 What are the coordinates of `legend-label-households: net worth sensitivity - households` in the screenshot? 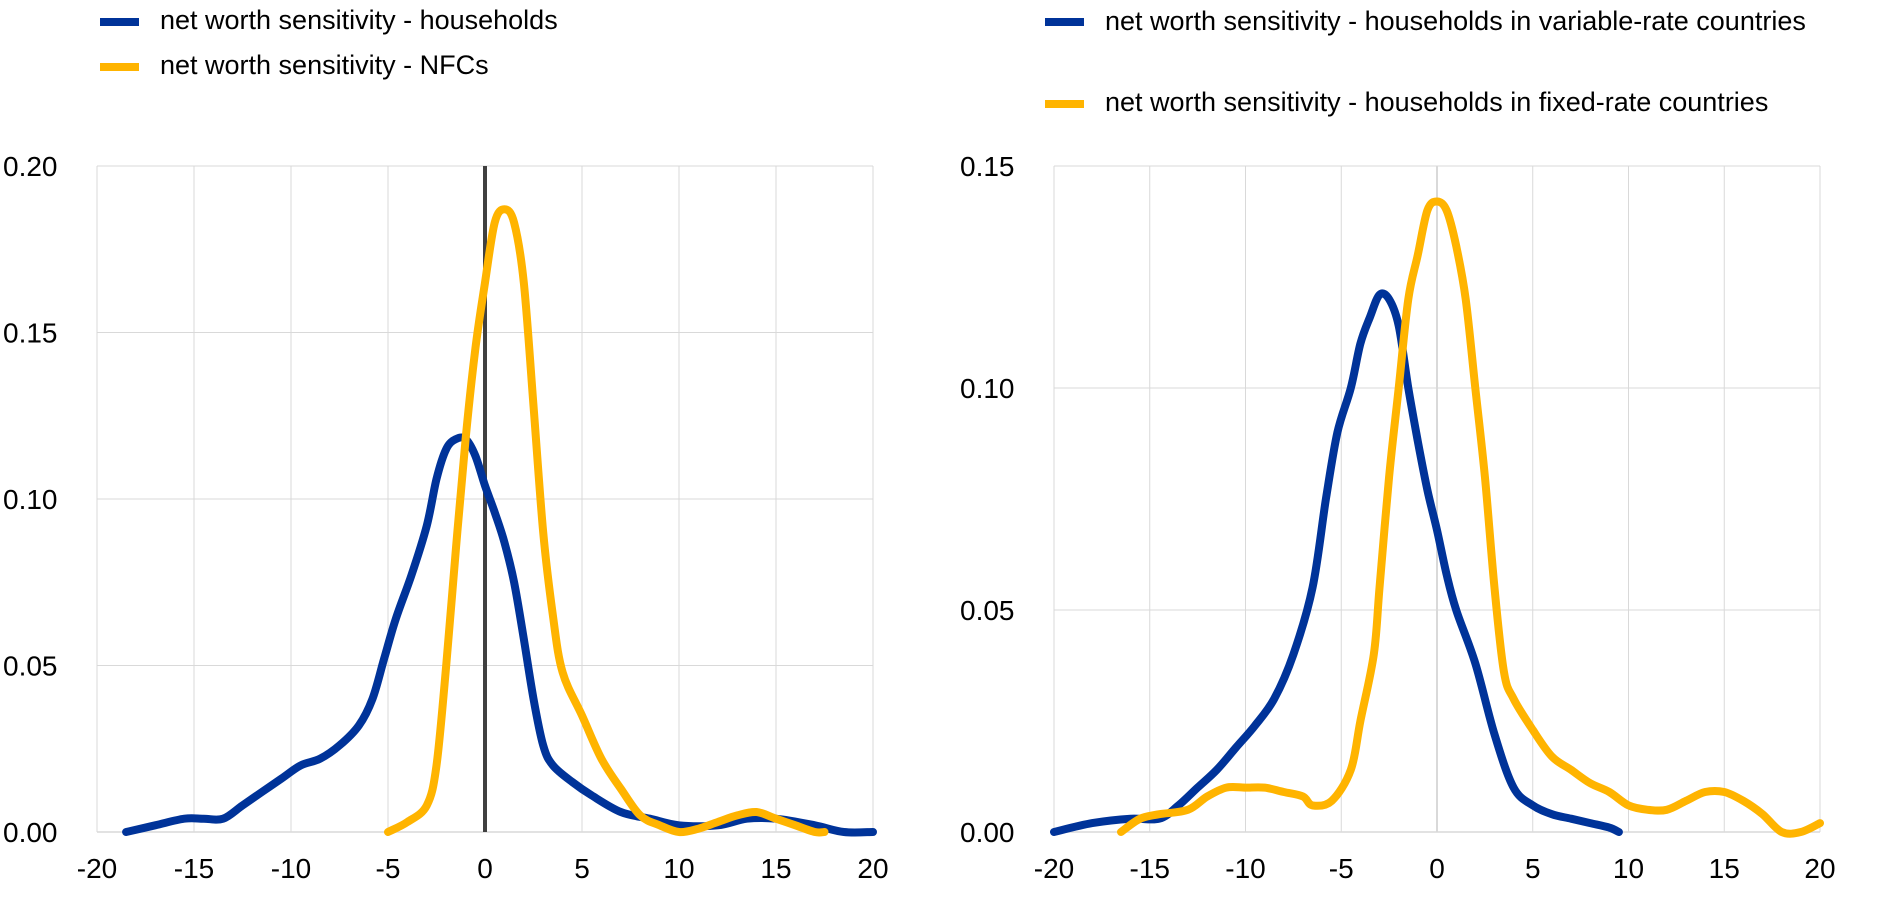 It's located at (359, 20).